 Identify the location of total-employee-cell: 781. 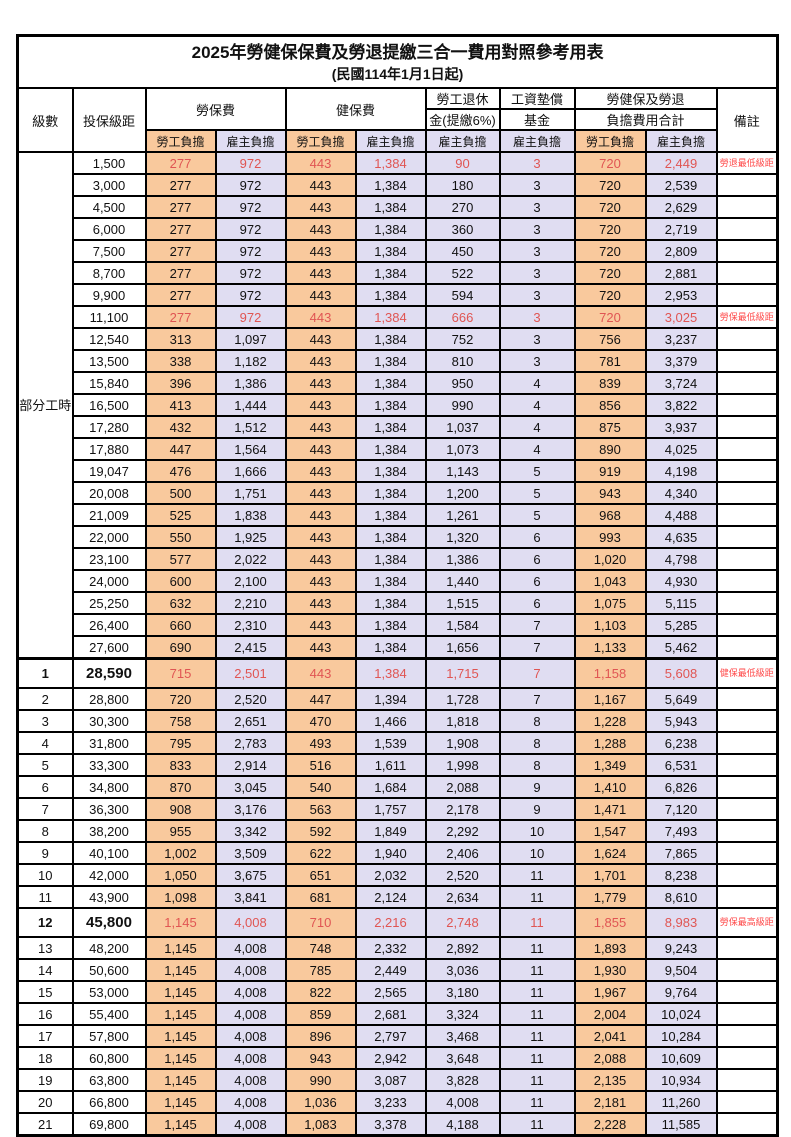
(610, 361).